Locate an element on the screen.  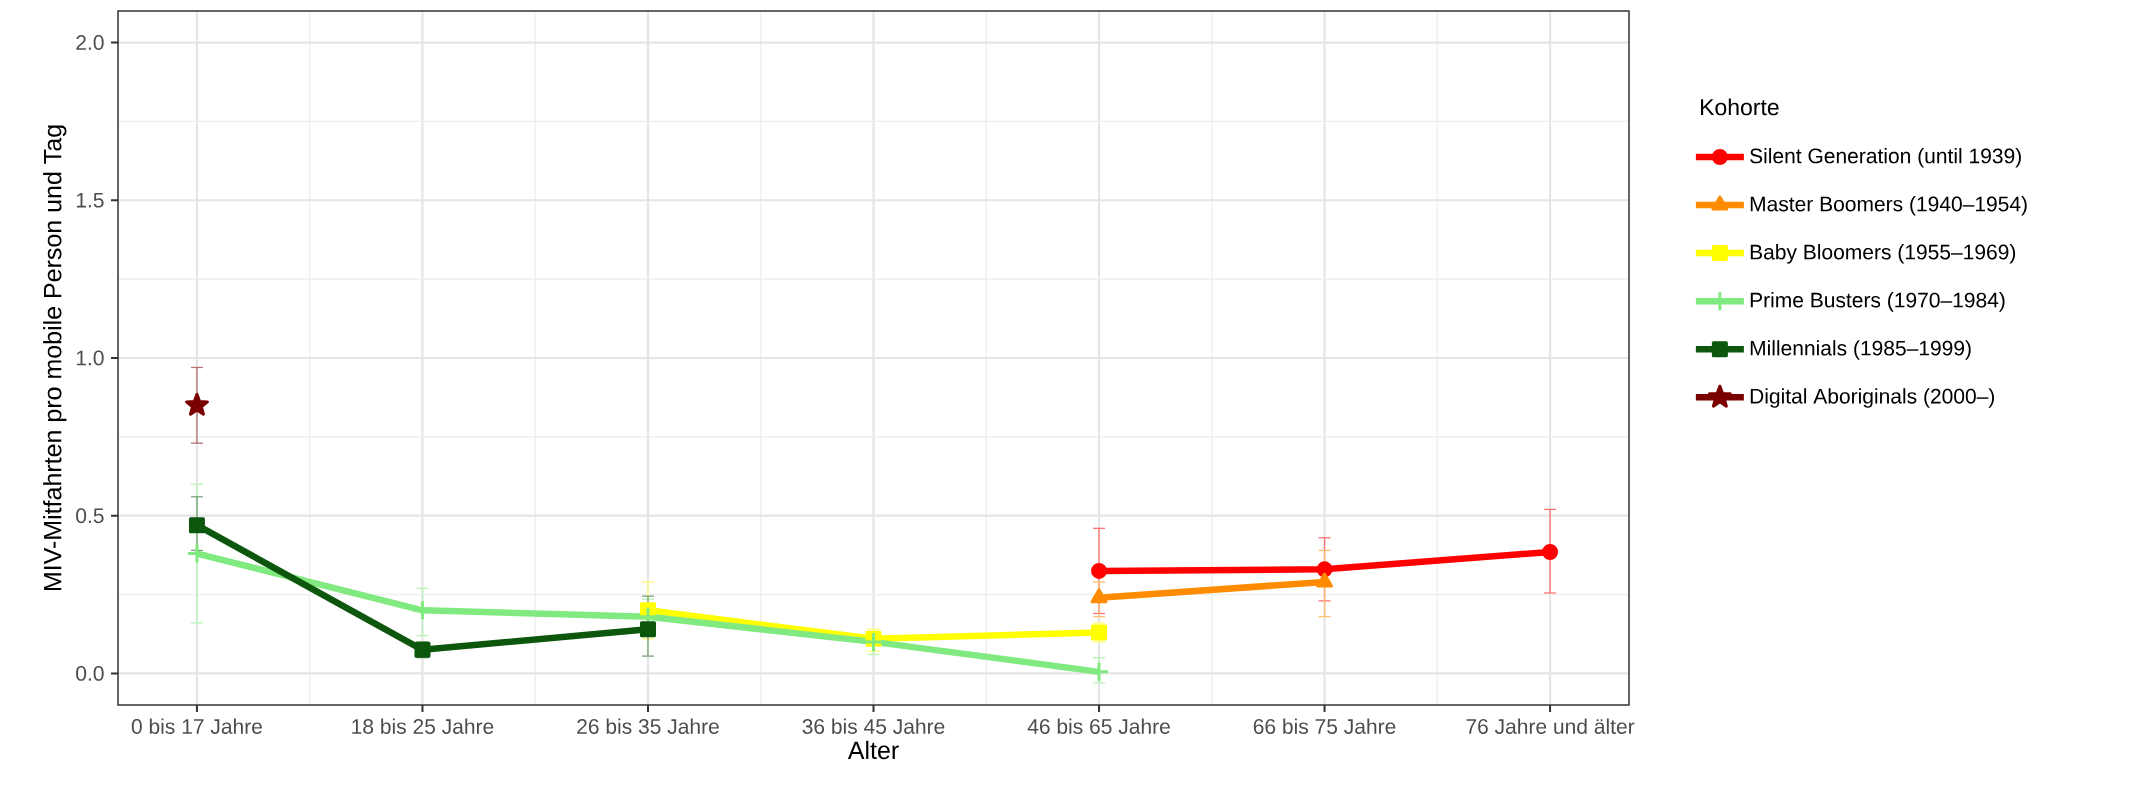
y-tick-label: 0.5 is located at coordinates (90, 516).